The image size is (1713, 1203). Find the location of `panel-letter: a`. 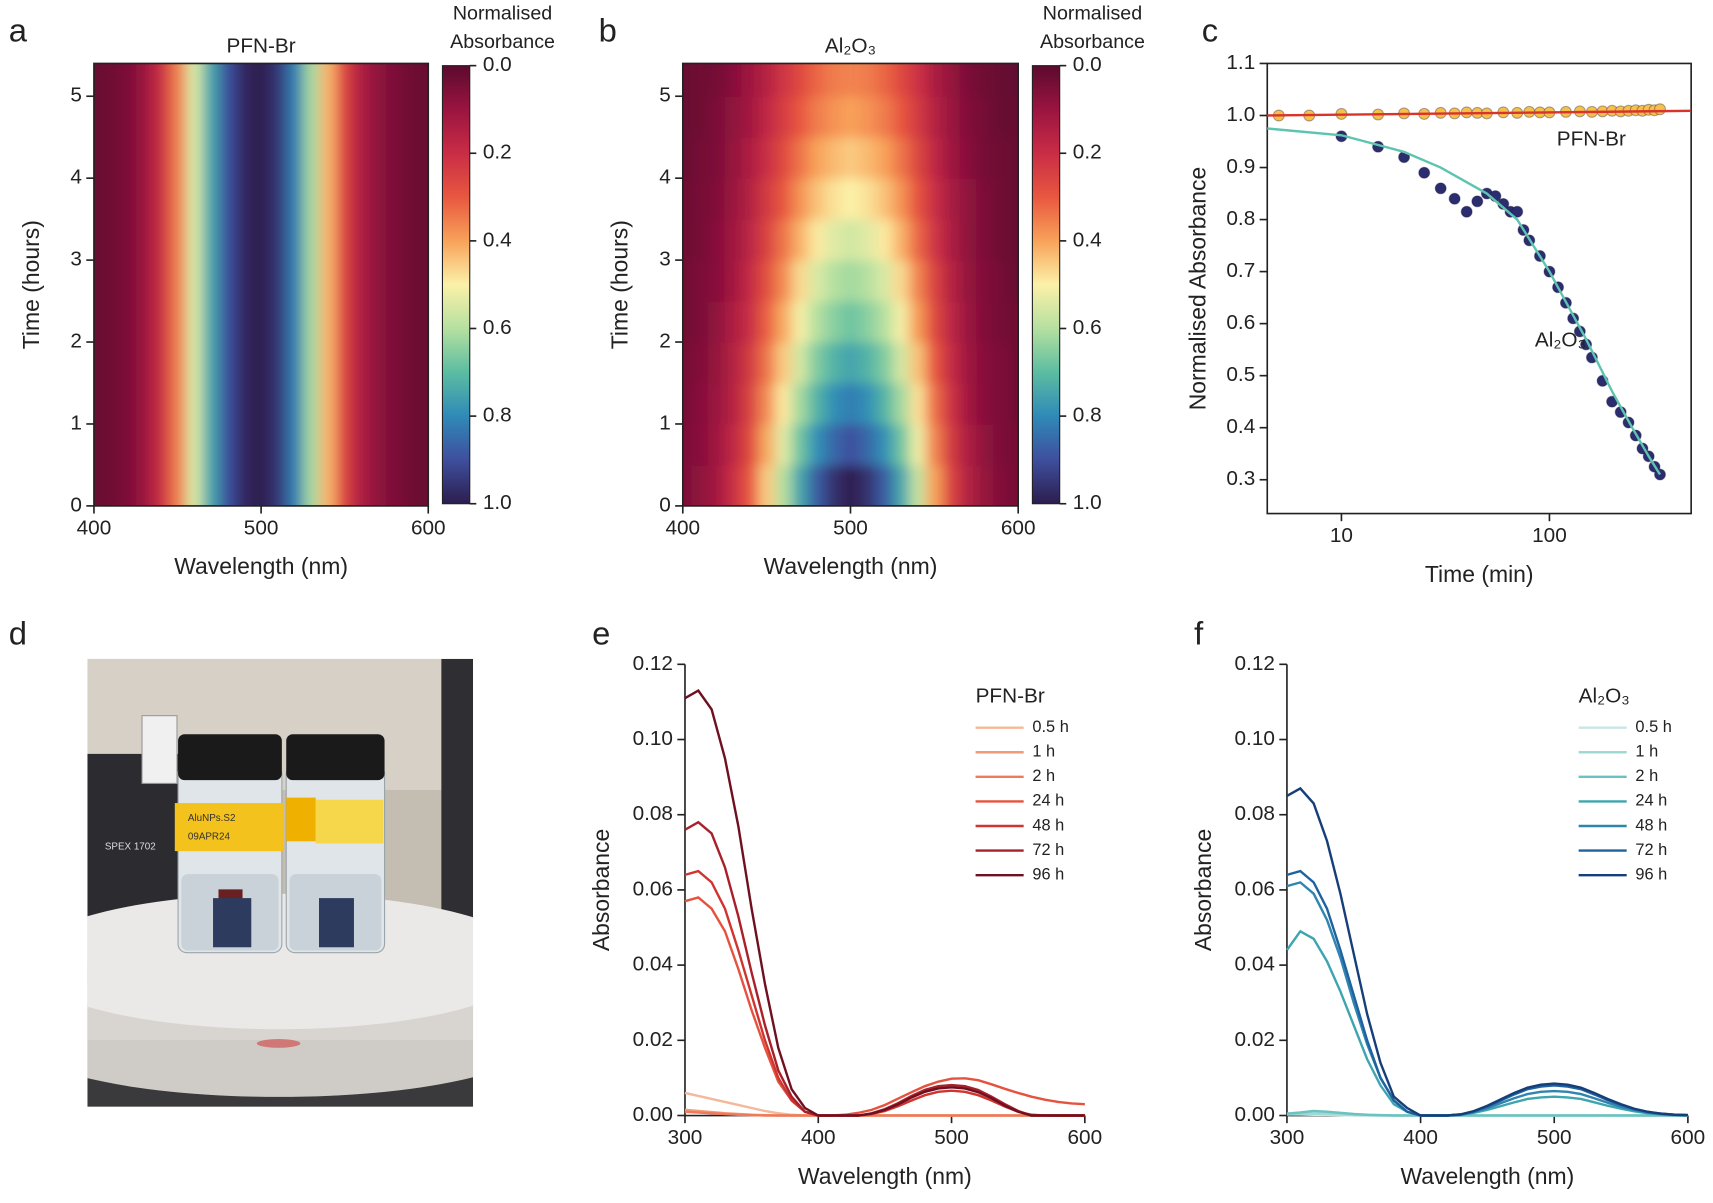

panel-letter: a is located at coordinates (18, 30).